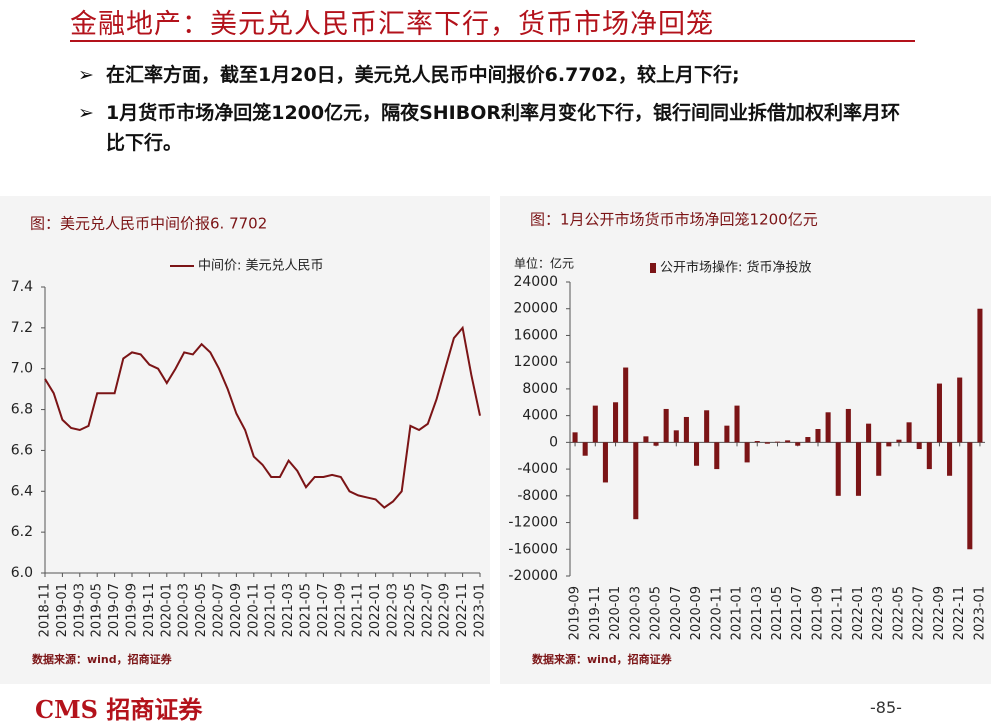  Describe the element at coordinates (262, 417) in the screenshot. I see `line` at that location.